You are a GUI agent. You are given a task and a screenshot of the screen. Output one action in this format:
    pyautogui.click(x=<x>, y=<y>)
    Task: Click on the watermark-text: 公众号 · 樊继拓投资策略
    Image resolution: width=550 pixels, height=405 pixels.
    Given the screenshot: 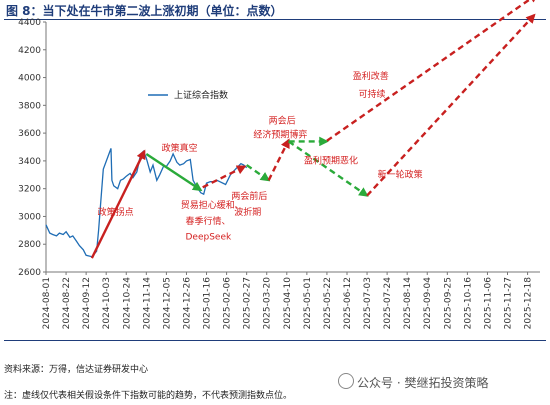 What is the action you would take?
    pyautogui.click(x=423, y=383)
    